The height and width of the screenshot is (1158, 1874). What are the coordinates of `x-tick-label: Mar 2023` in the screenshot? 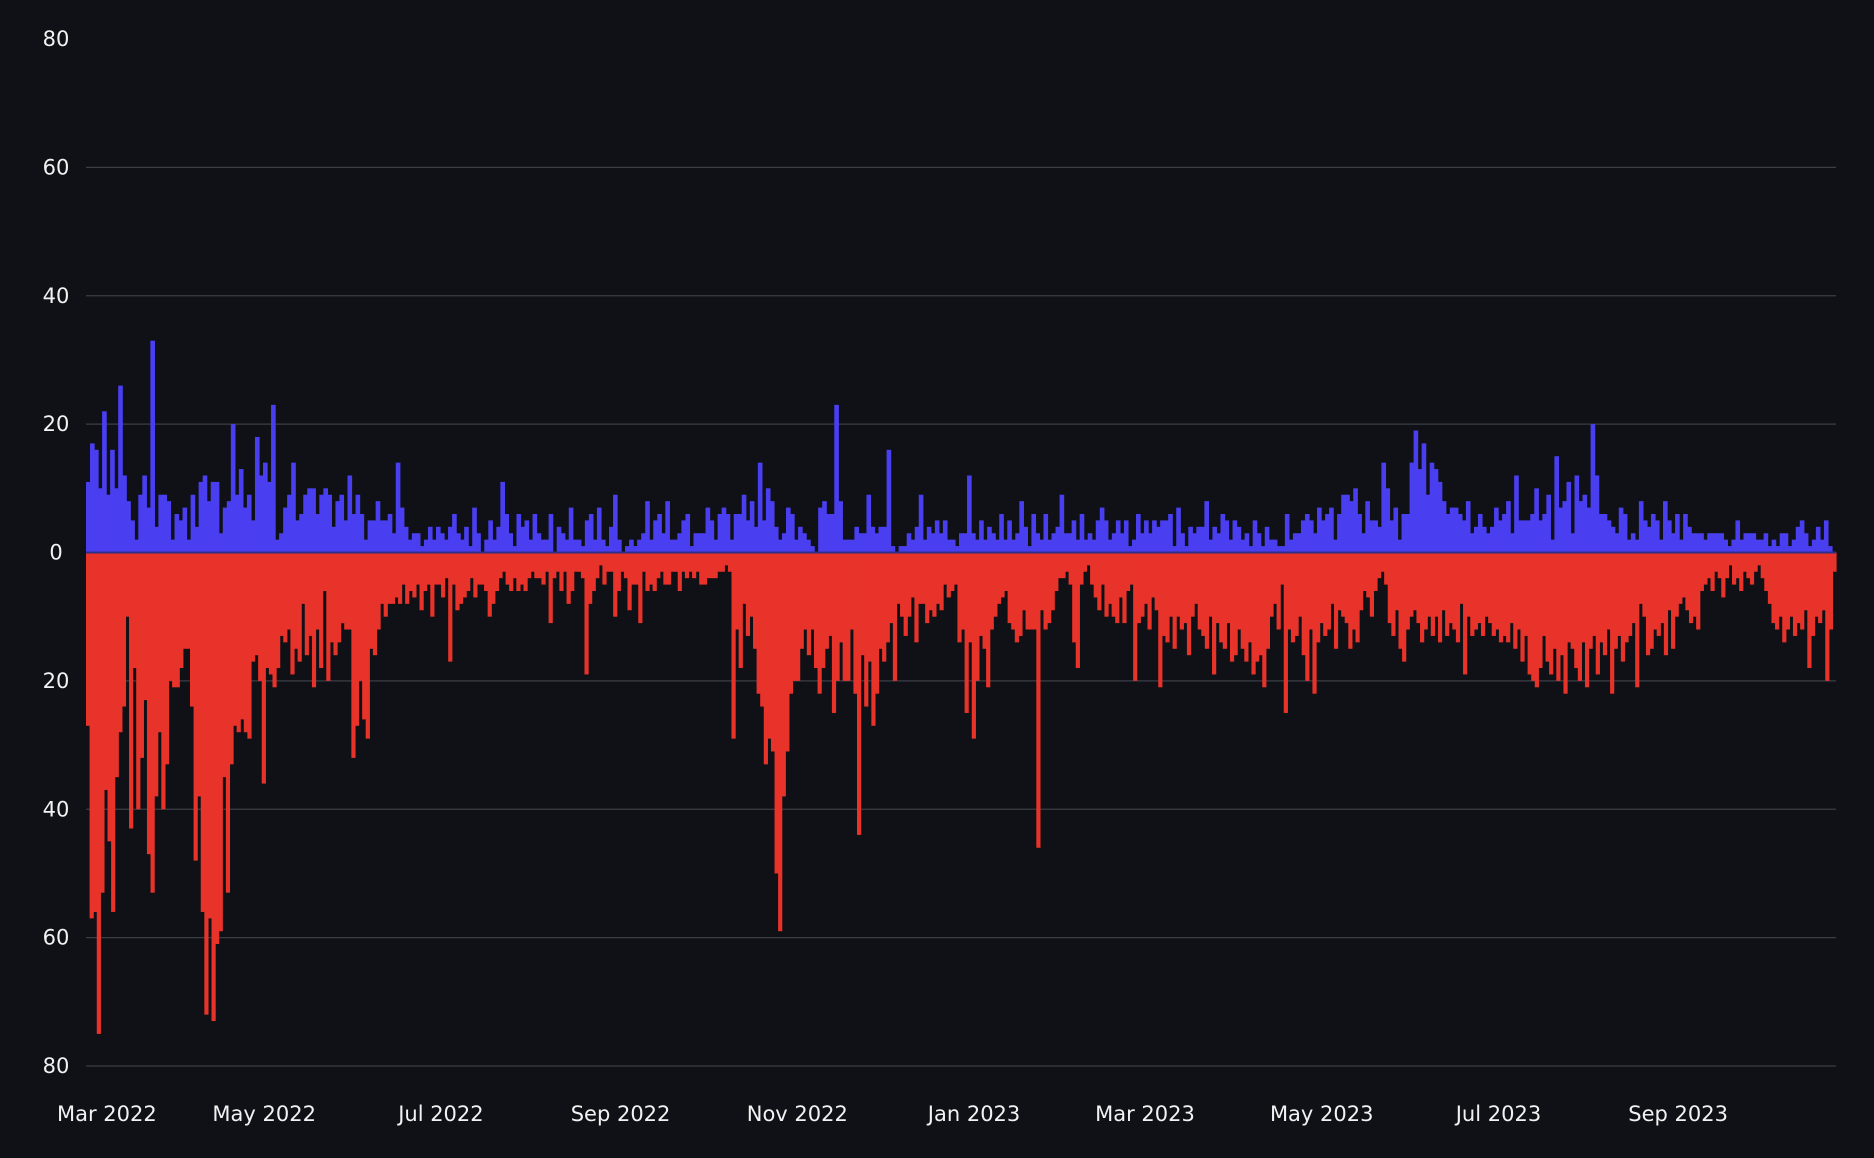 It's located at (1145, 1114).